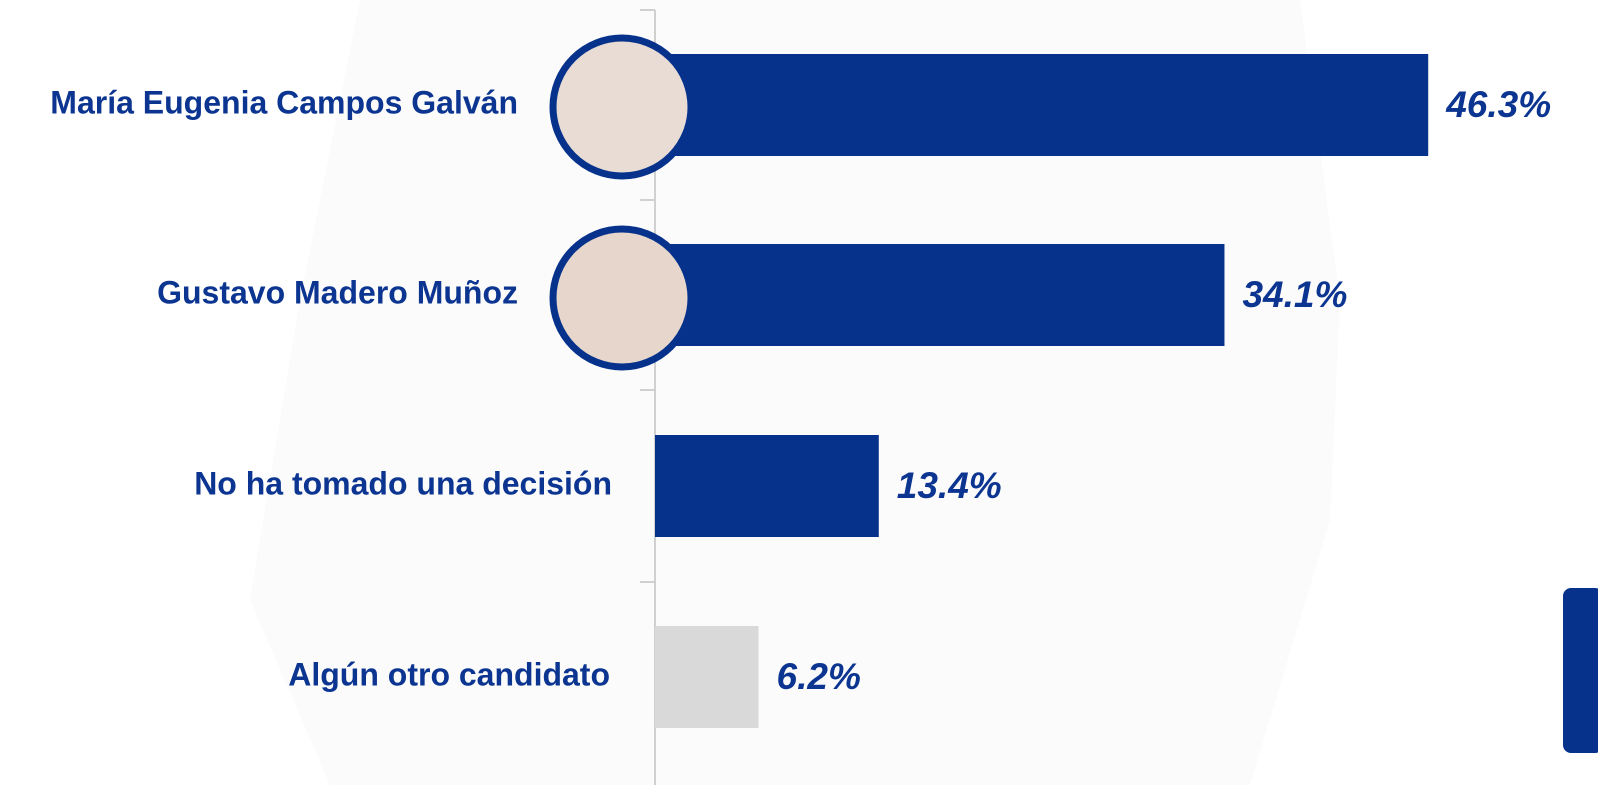 This screenshot has width=1598, height=785. What do you see at coordinates (819, 676) in the screenshot?
I see `value-label: 6.2%` at bounding box center [819, 676].